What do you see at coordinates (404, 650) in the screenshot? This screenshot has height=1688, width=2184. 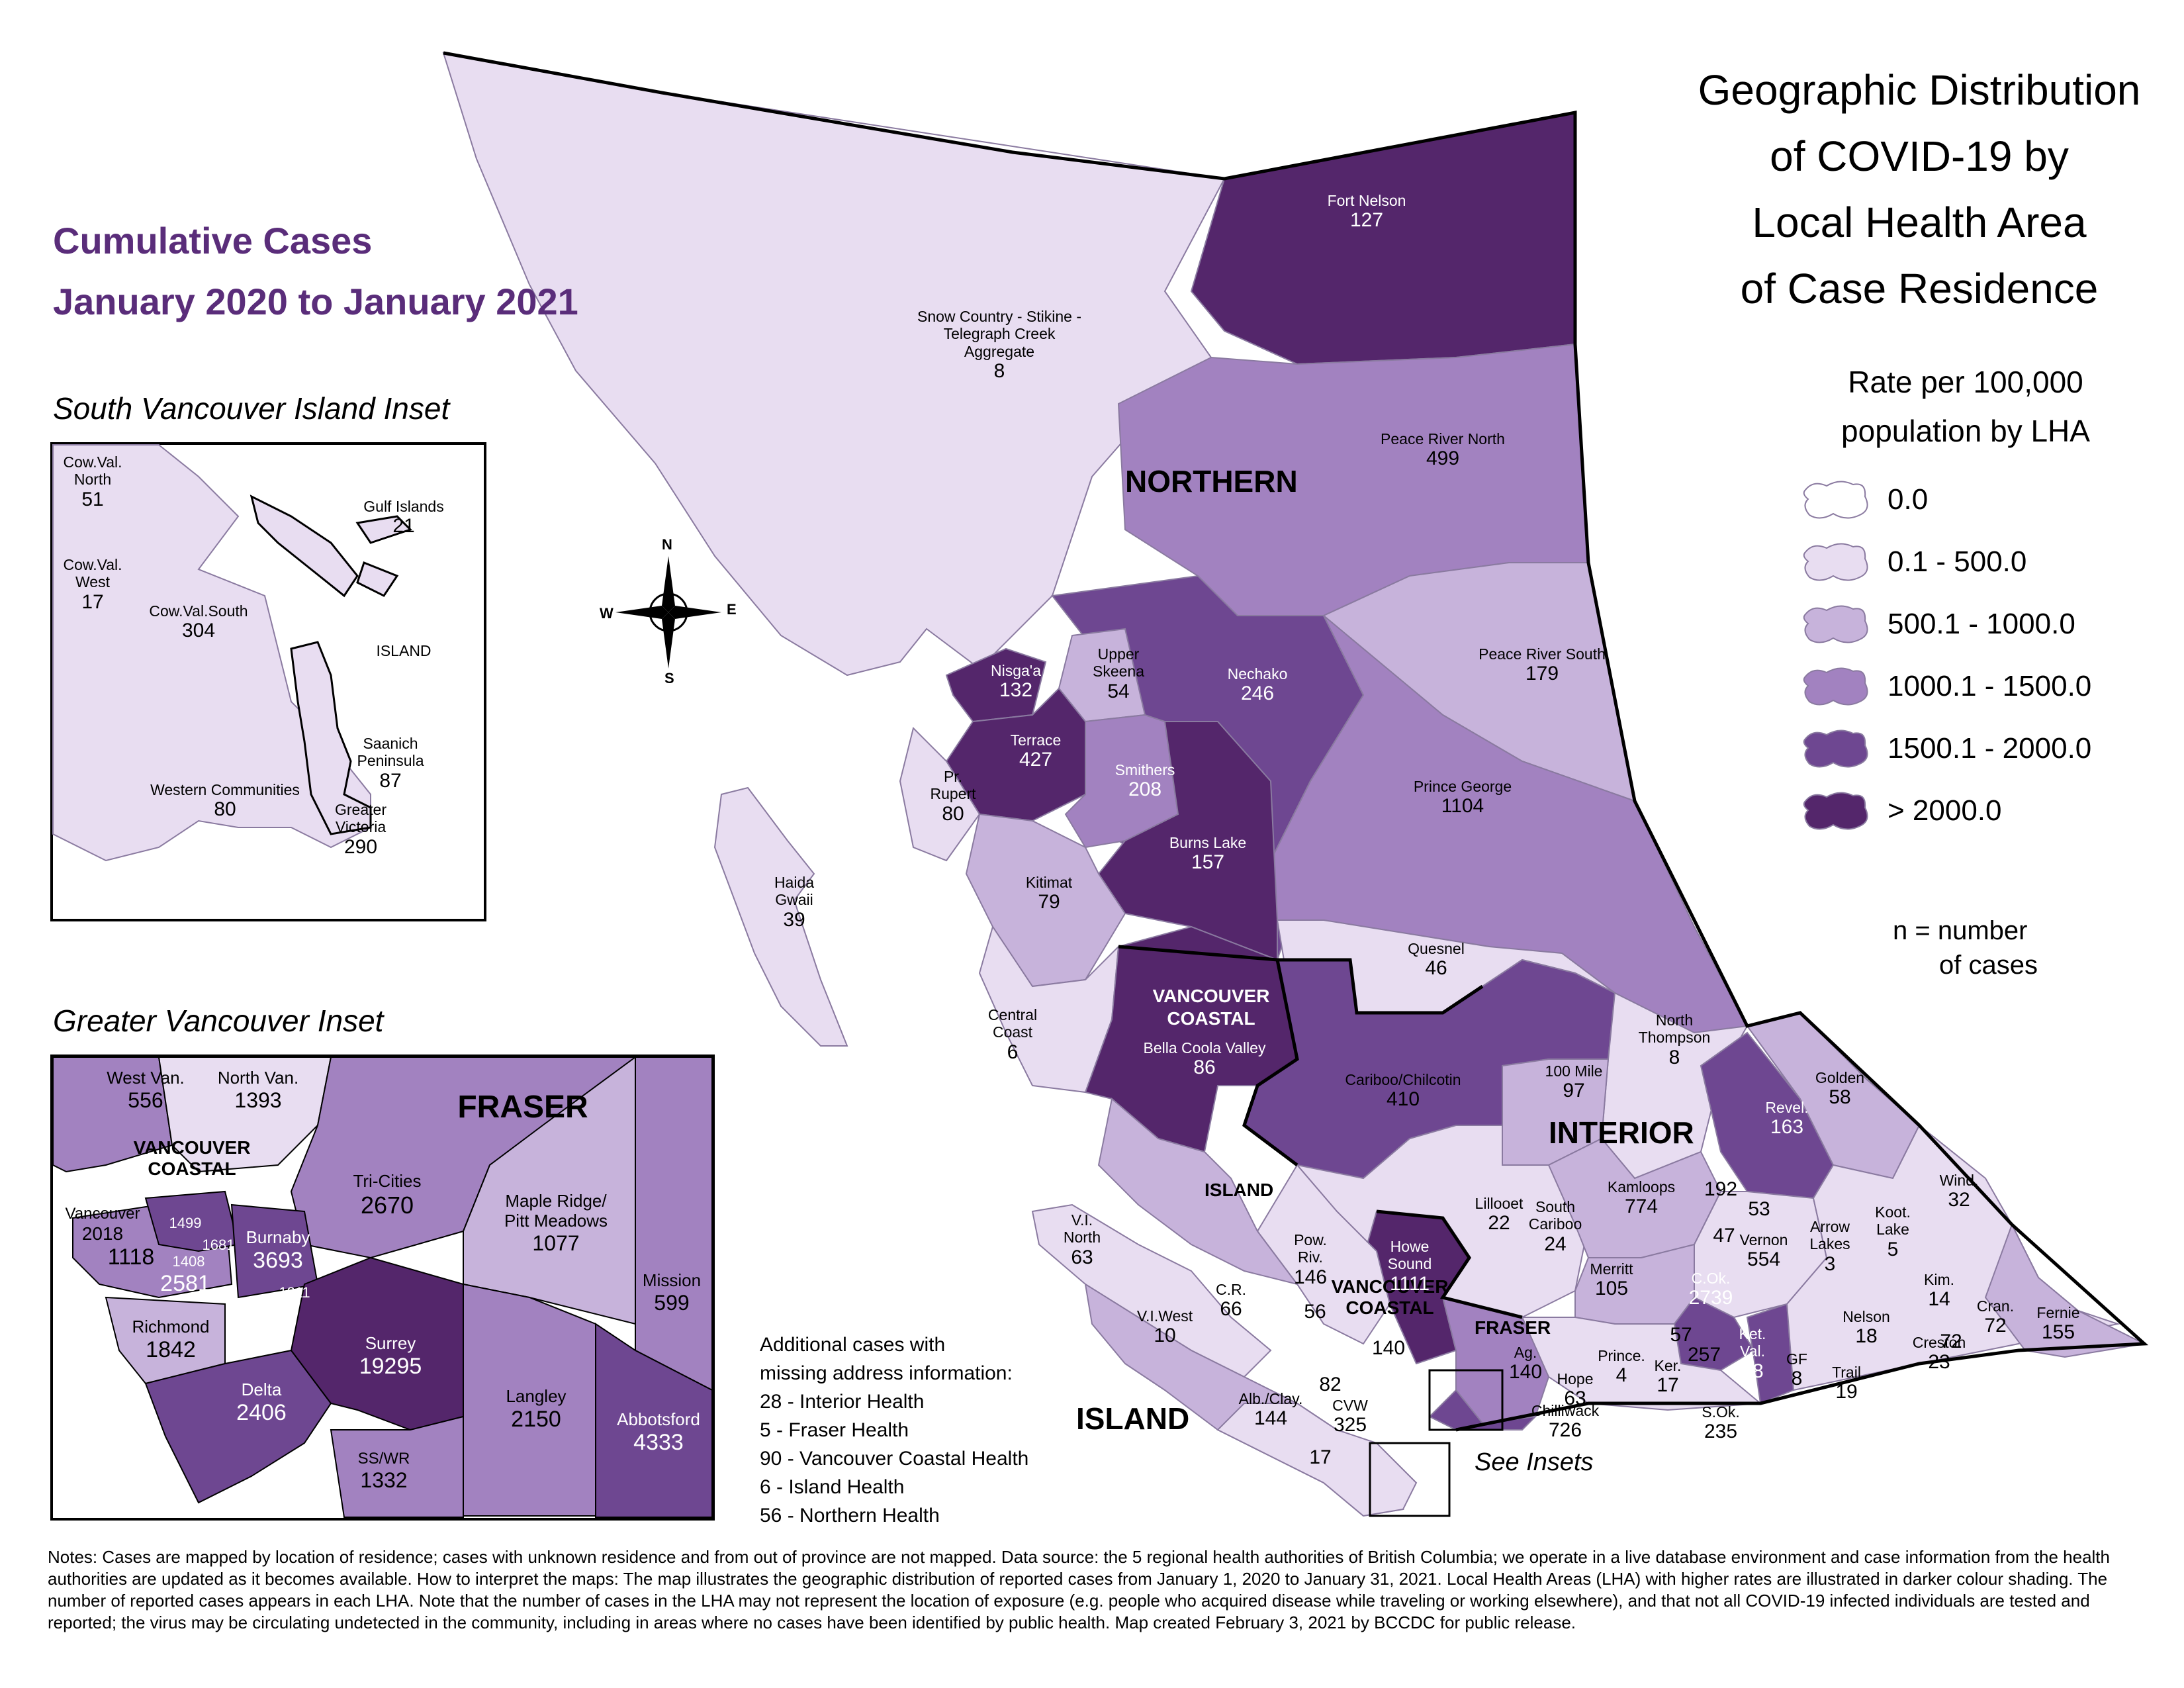 I see `lha-name: ISLAND` at bounding box center [404, 650].